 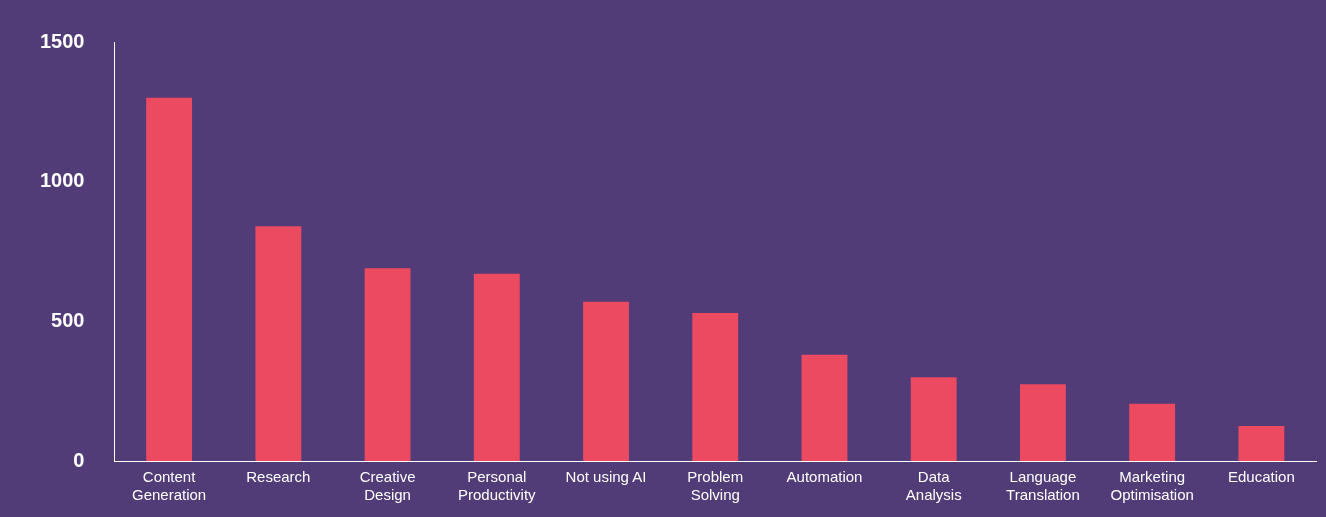 I want to click on x-tick-label: Creative Design, so click(x=387, y=486).